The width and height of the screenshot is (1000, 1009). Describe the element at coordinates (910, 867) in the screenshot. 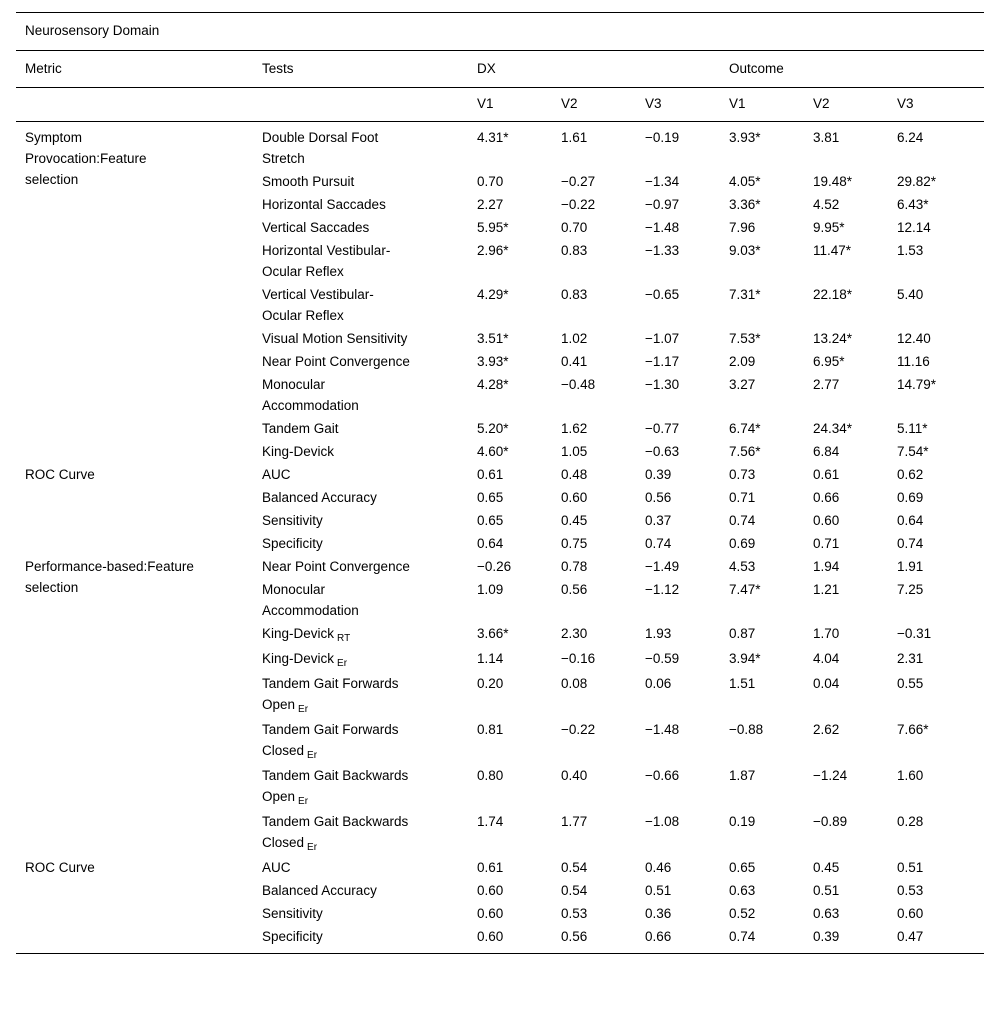

I see `outcome-v3-value: 0.51` at that location.